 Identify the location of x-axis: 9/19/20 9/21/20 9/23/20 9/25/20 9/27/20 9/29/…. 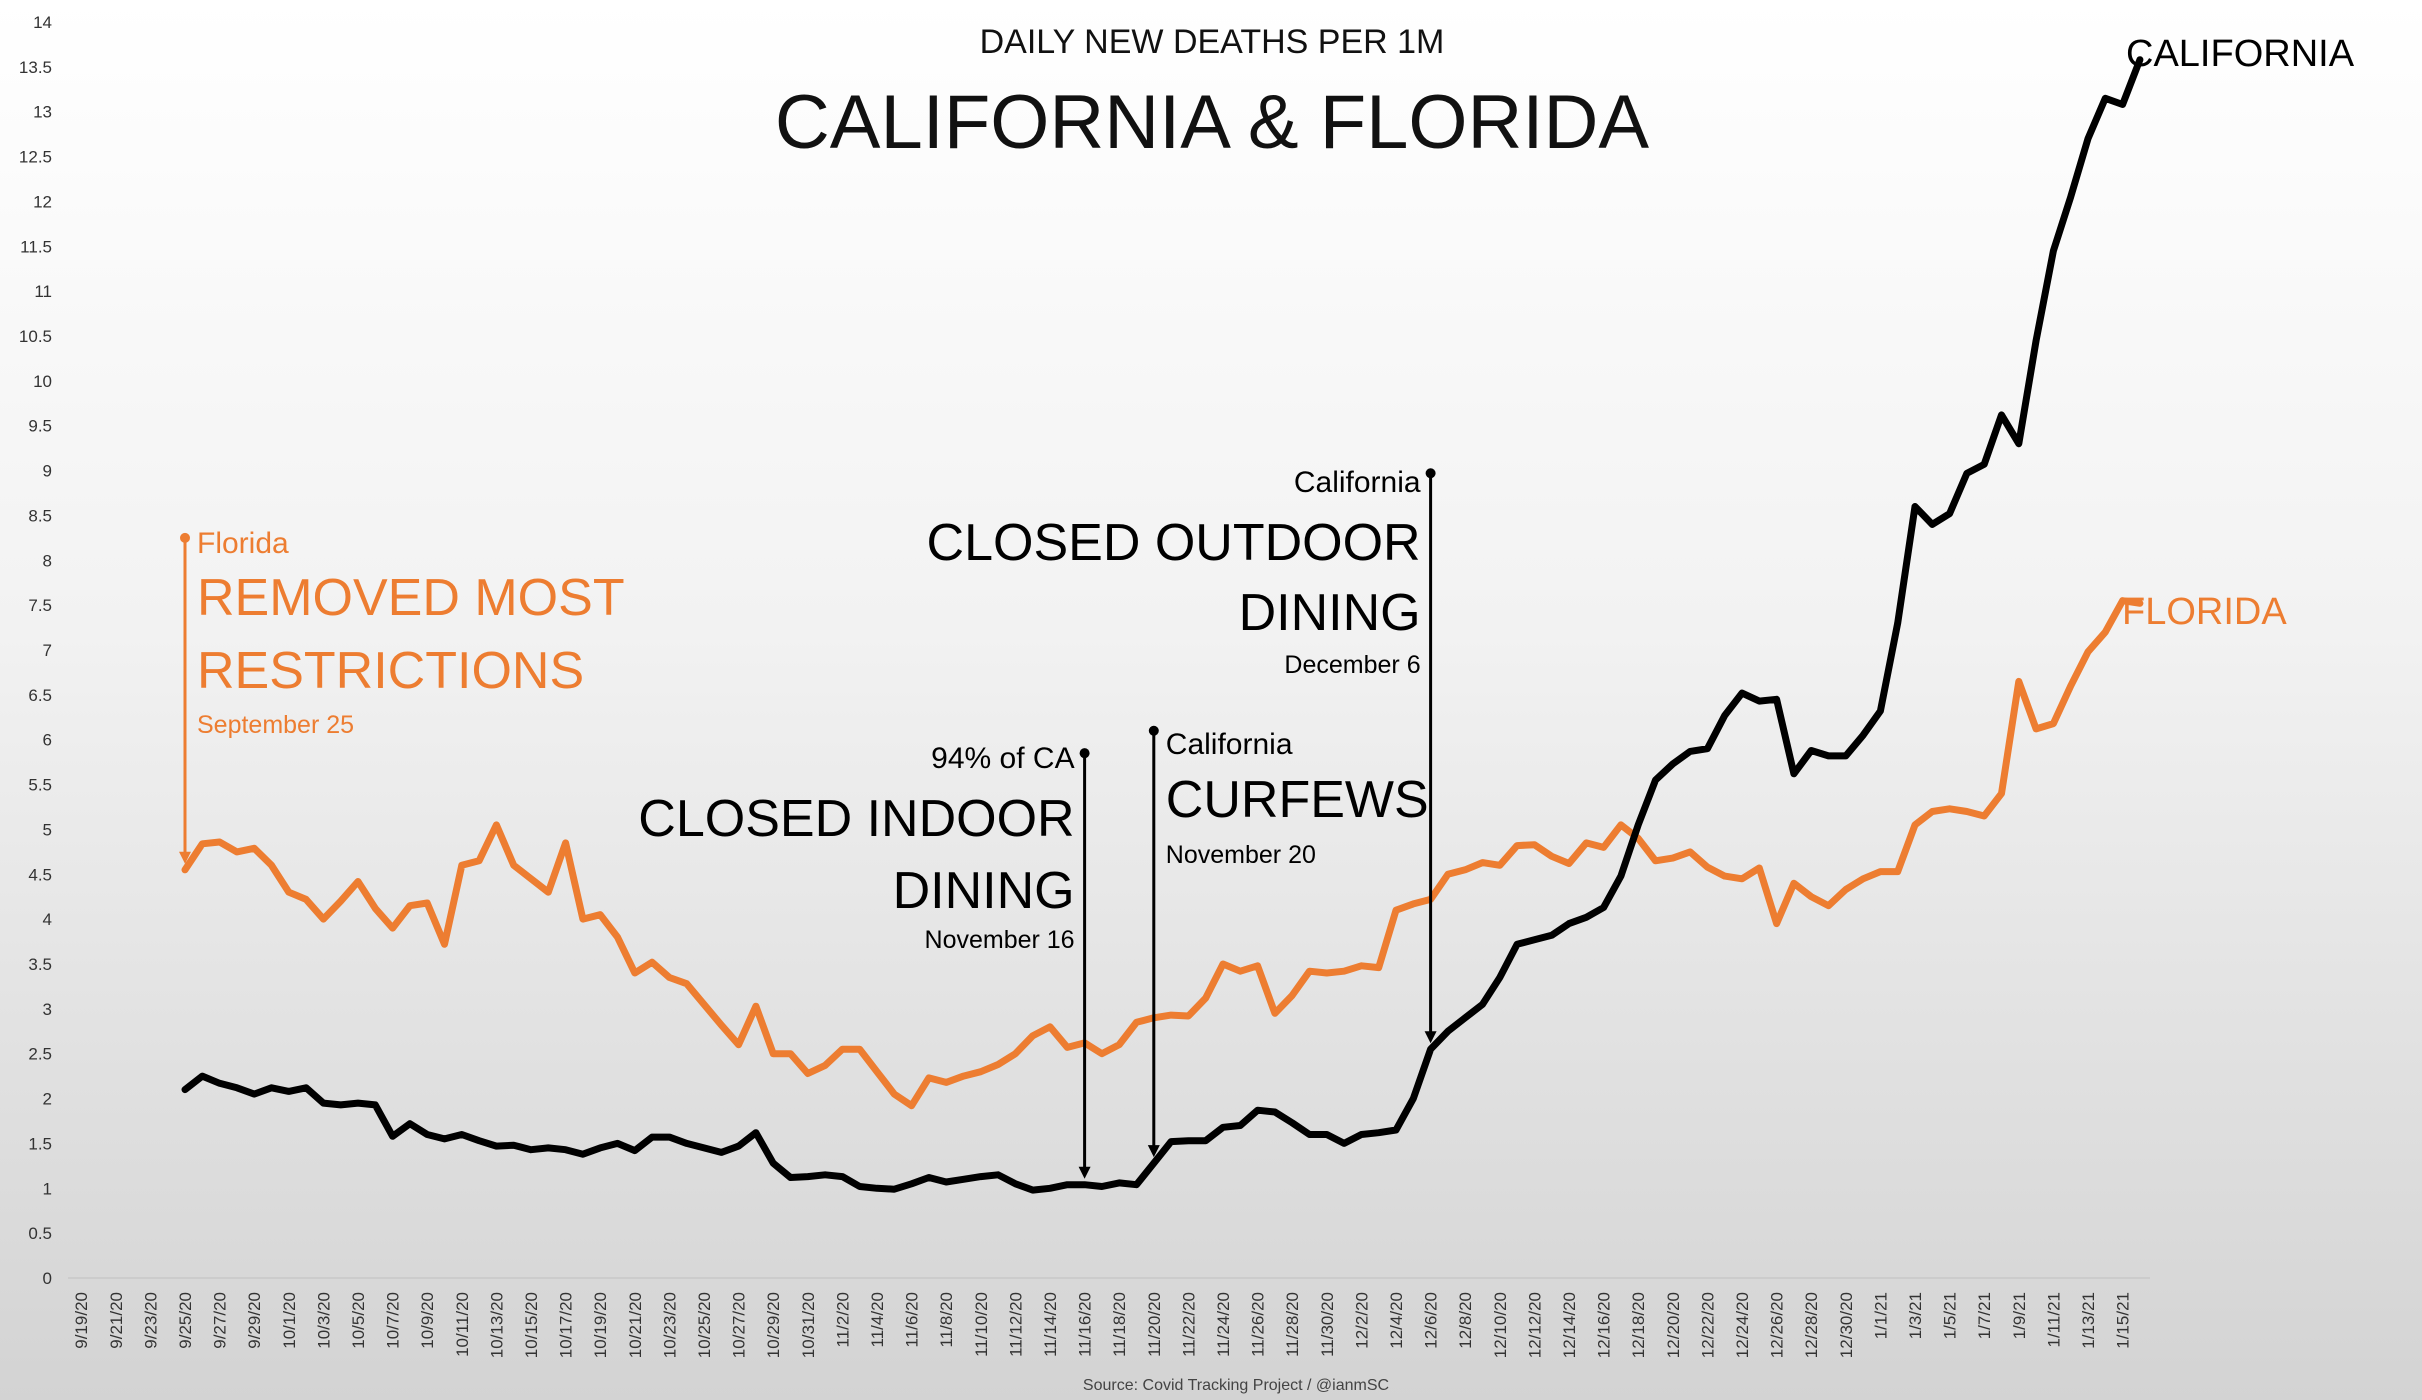
(1109, 1317).